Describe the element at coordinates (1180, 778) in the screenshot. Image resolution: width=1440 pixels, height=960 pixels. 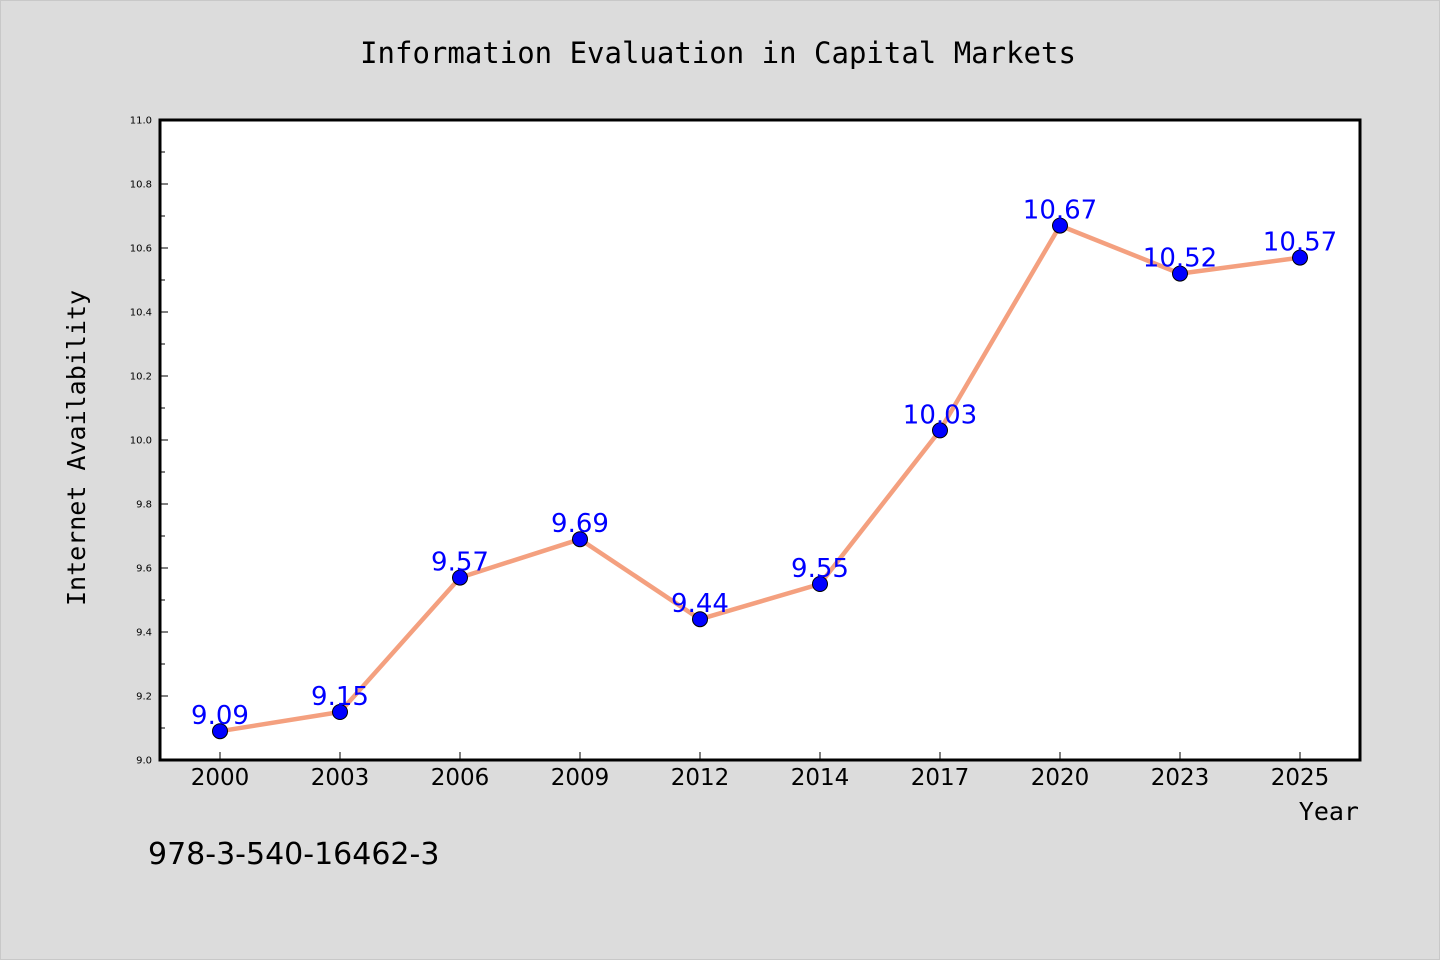
I see `x-tick-label: 2023` at that location.